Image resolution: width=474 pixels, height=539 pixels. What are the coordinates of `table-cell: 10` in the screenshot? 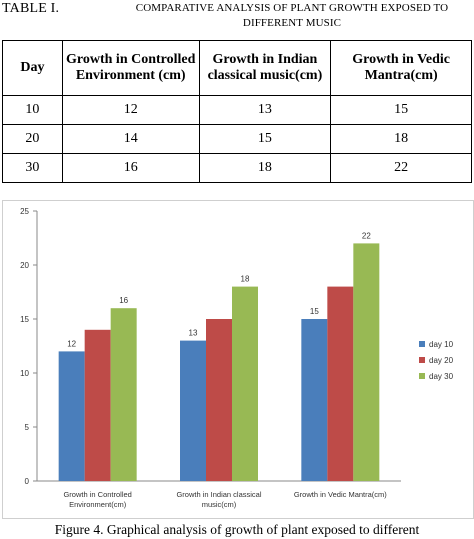 It's located at (32, 110).